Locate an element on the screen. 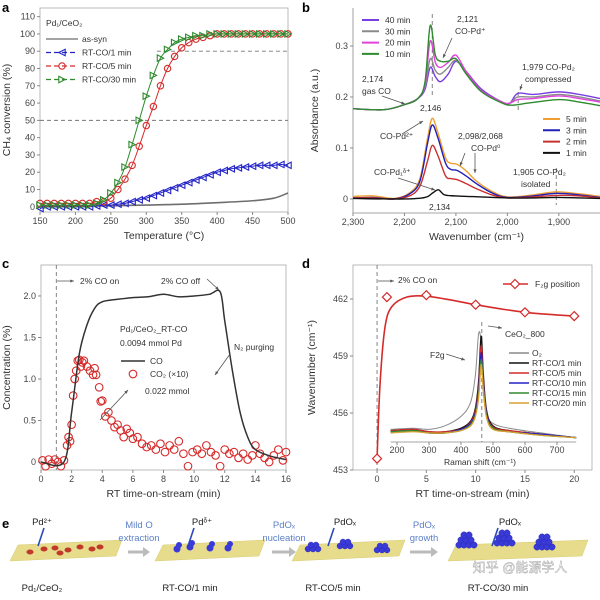 This screenshot has height=600, width=600. annotation-text: 2% CO on is located at coordinates (417, 280).